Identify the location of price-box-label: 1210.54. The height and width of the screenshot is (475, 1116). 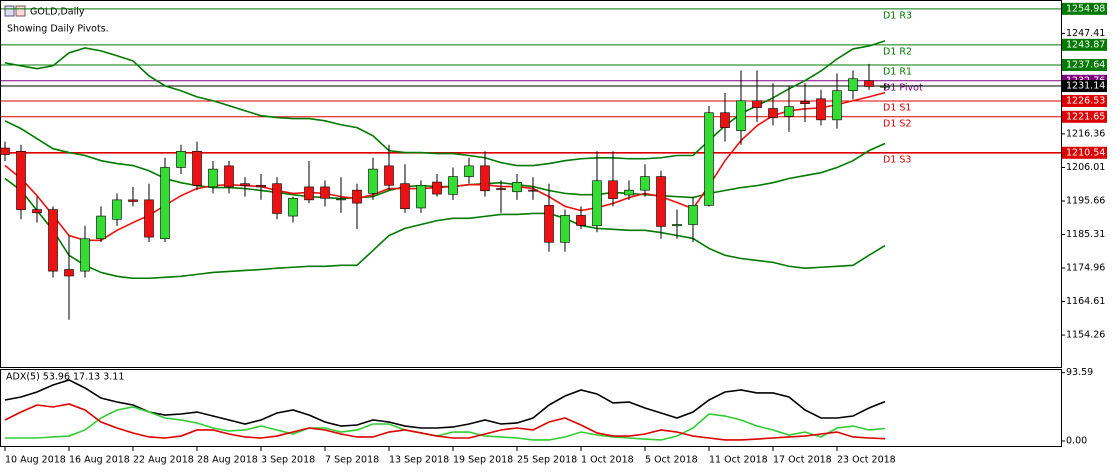
(1085, 152).